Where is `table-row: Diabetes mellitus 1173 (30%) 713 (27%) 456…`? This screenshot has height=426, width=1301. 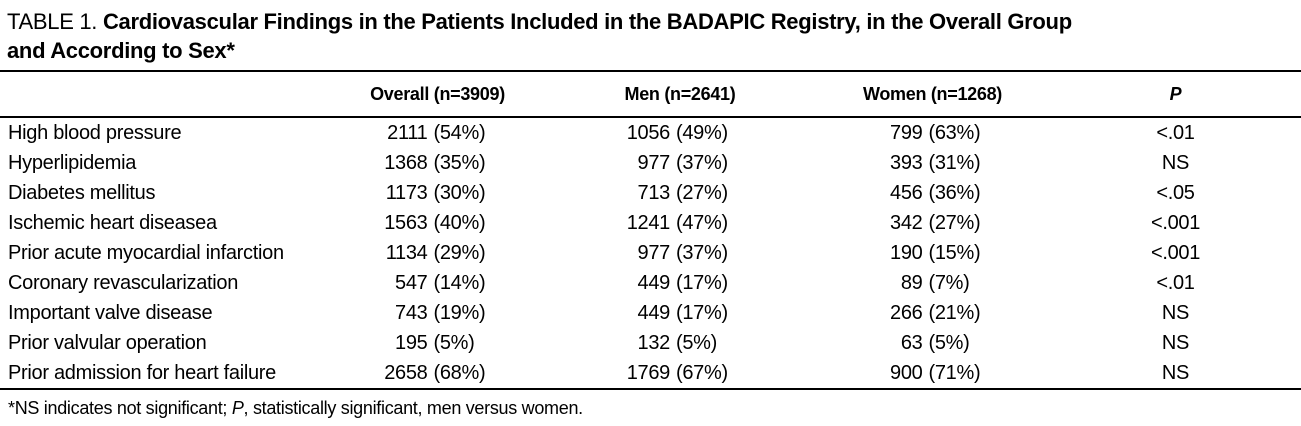 table-row: Diabetes mellitus 1173 (30%) 713 (27%) 456… is located at coordinates (650, 193).